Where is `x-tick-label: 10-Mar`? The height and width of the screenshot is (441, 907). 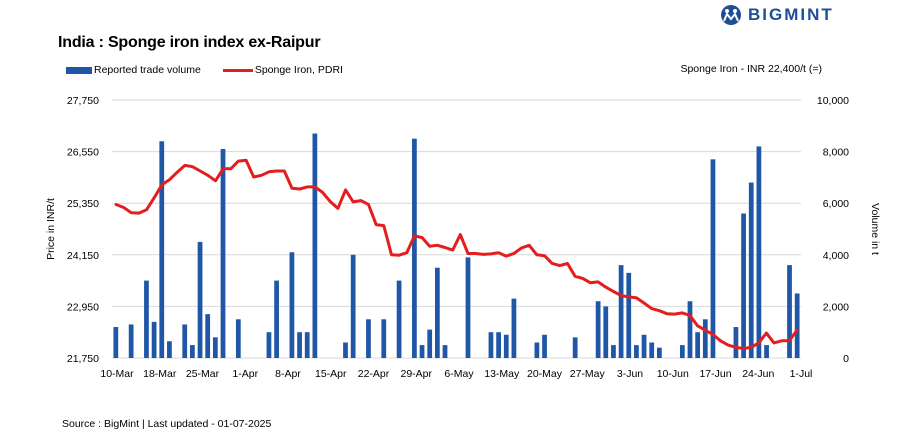 x-tick-label: 10-Mar is located at coordinates (117, 374).